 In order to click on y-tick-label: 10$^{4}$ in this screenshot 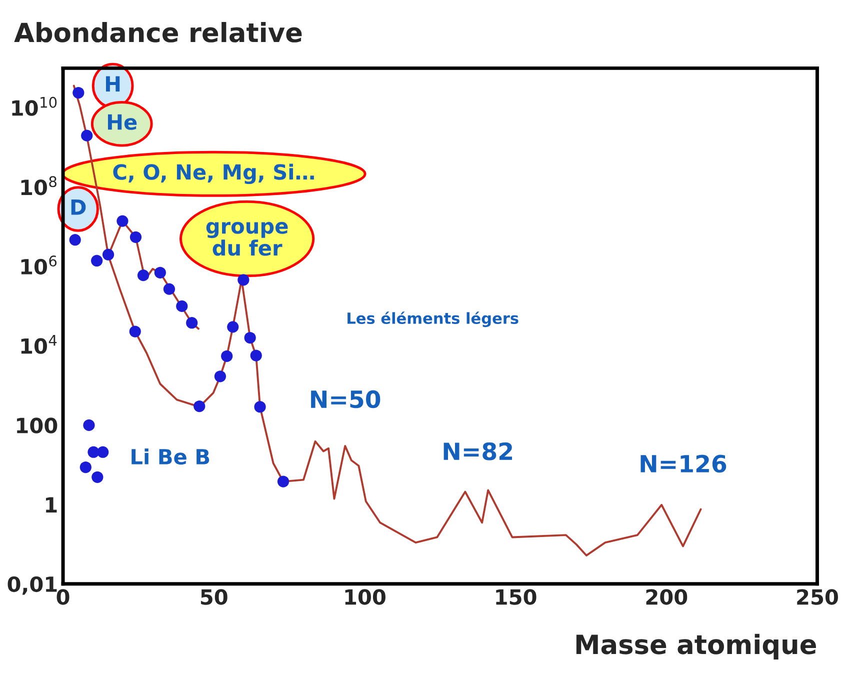, I will do `click(39, 344)`.